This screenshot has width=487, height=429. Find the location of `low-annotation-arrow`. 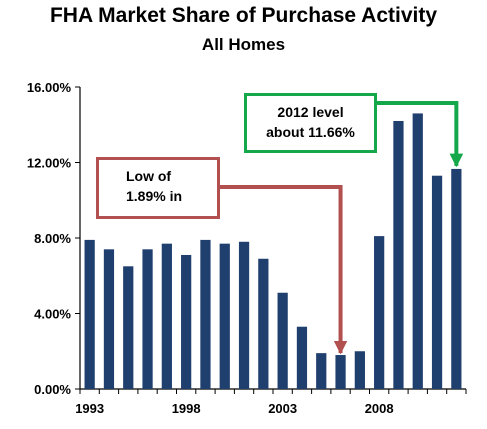

low-annotation-arrow is located at coordinates (284, 270).